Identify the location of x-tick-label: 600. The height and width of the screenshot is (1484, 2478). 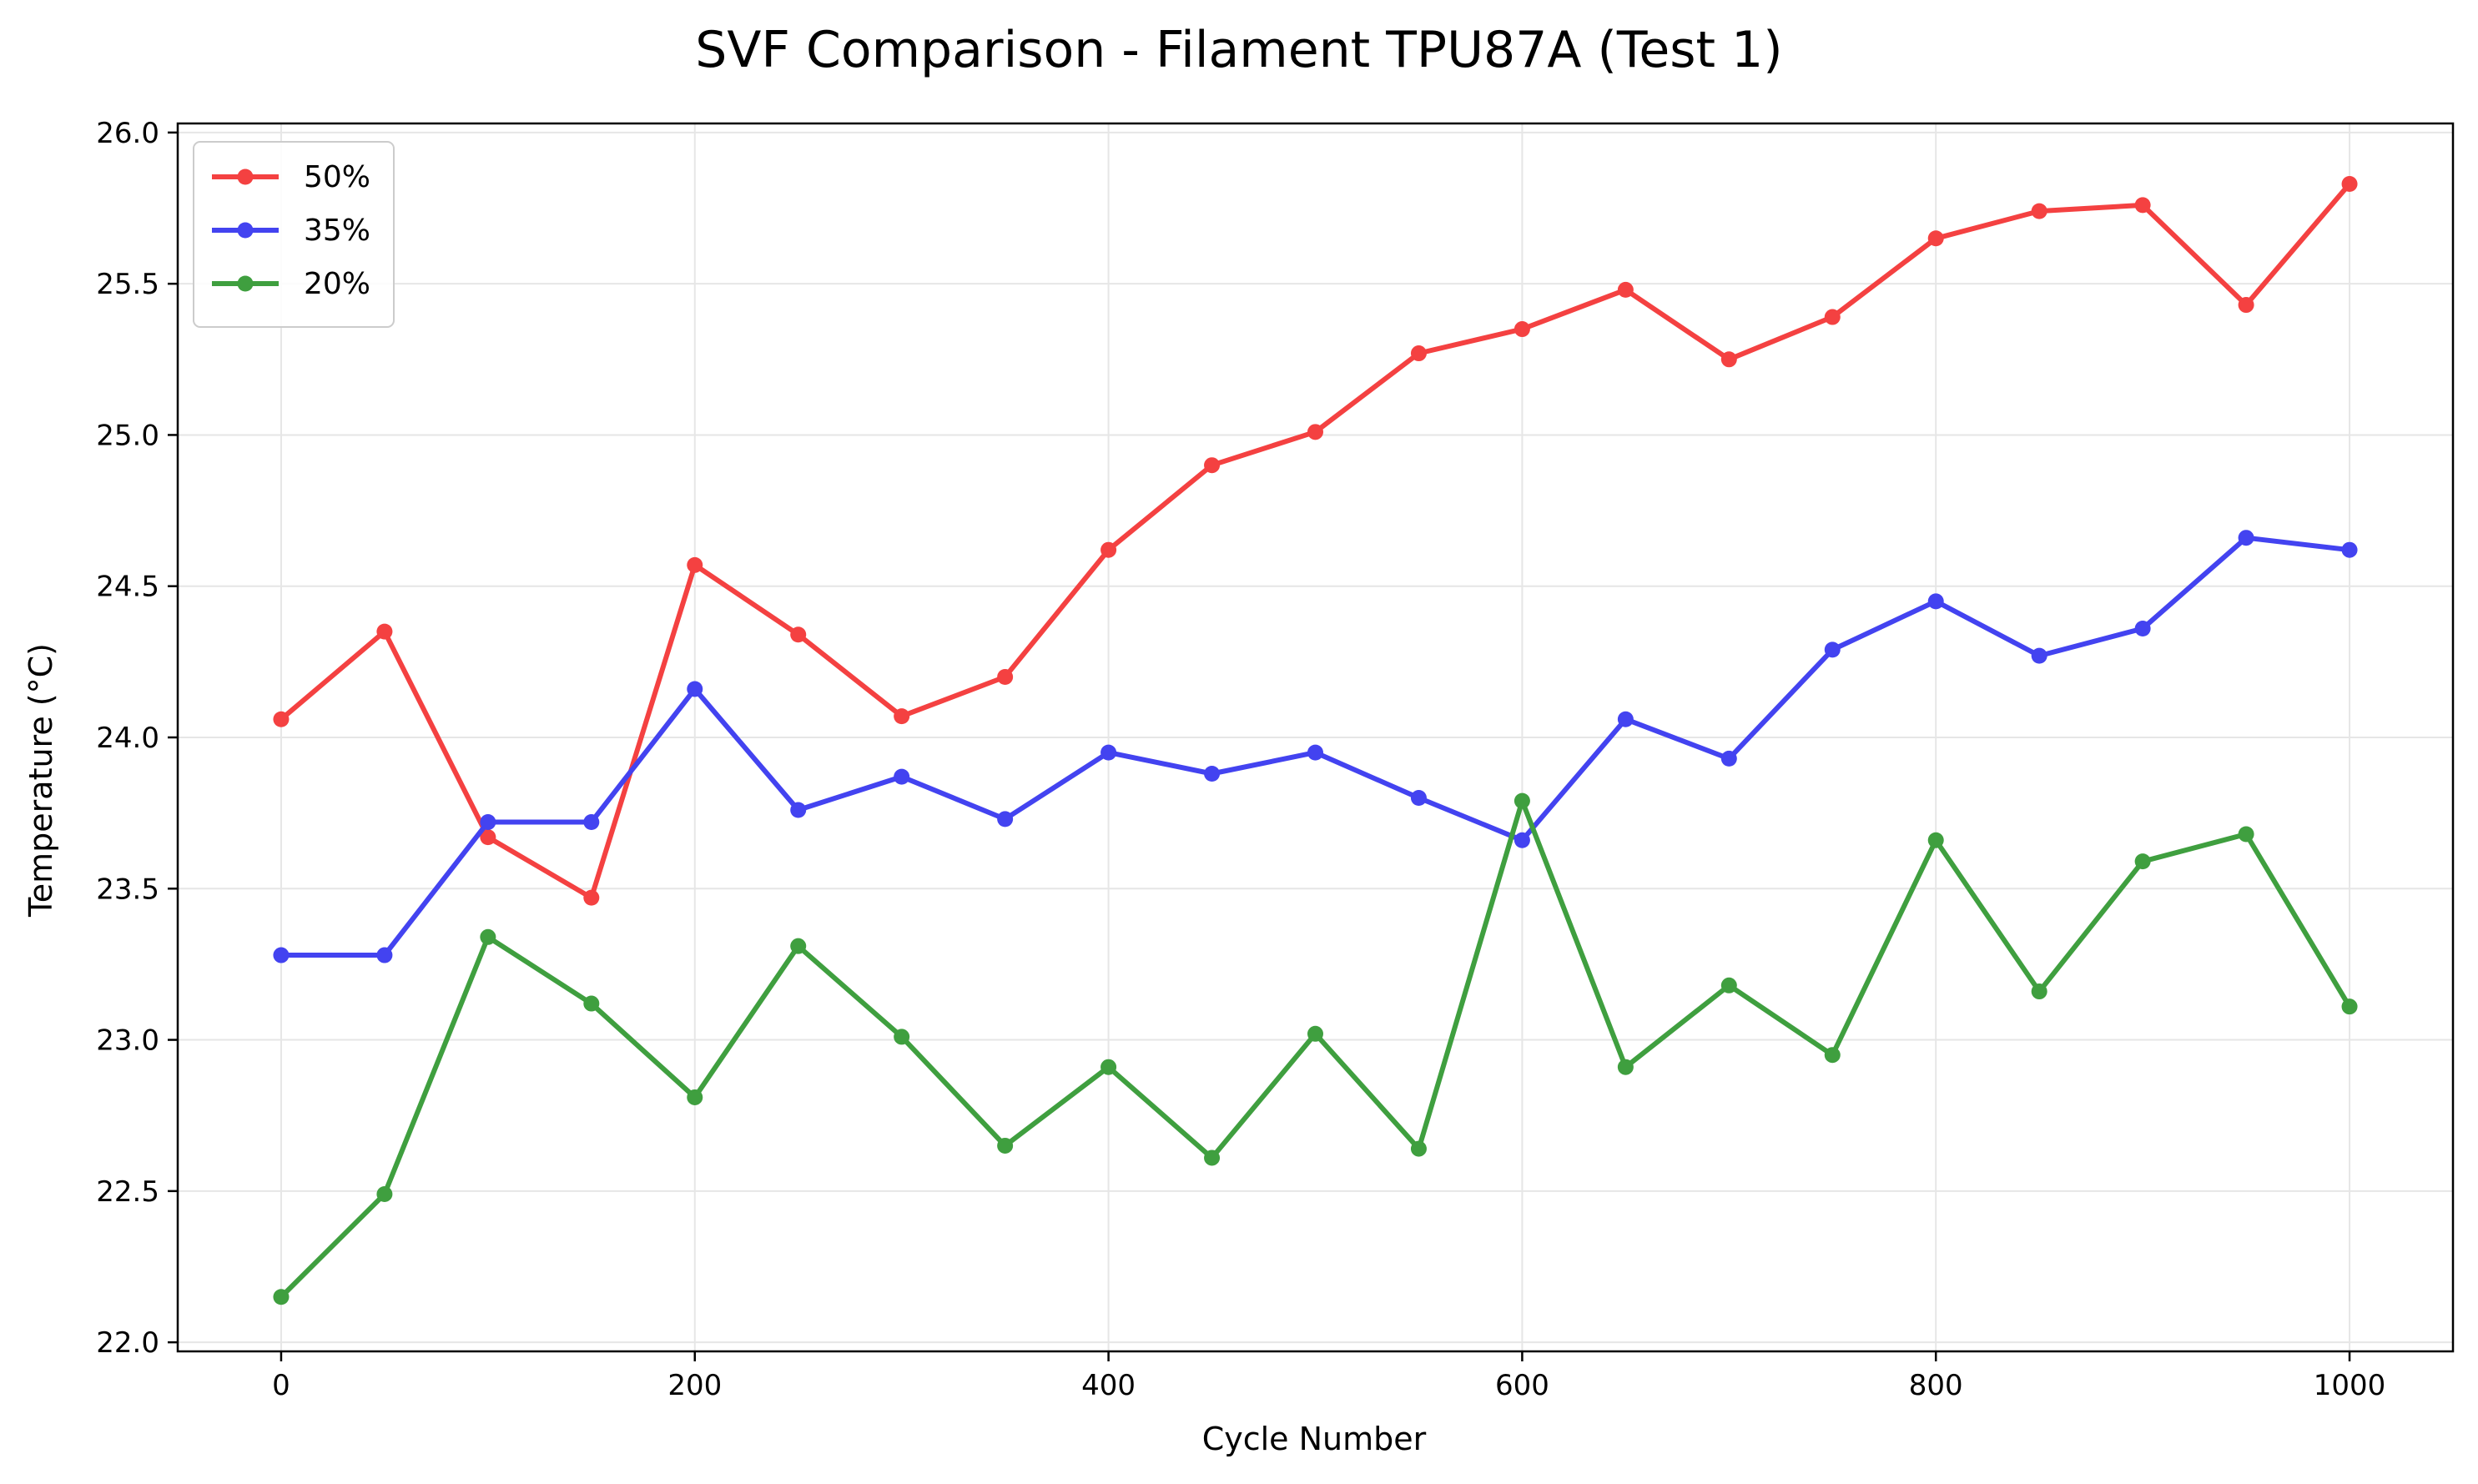
(1522, 1386).